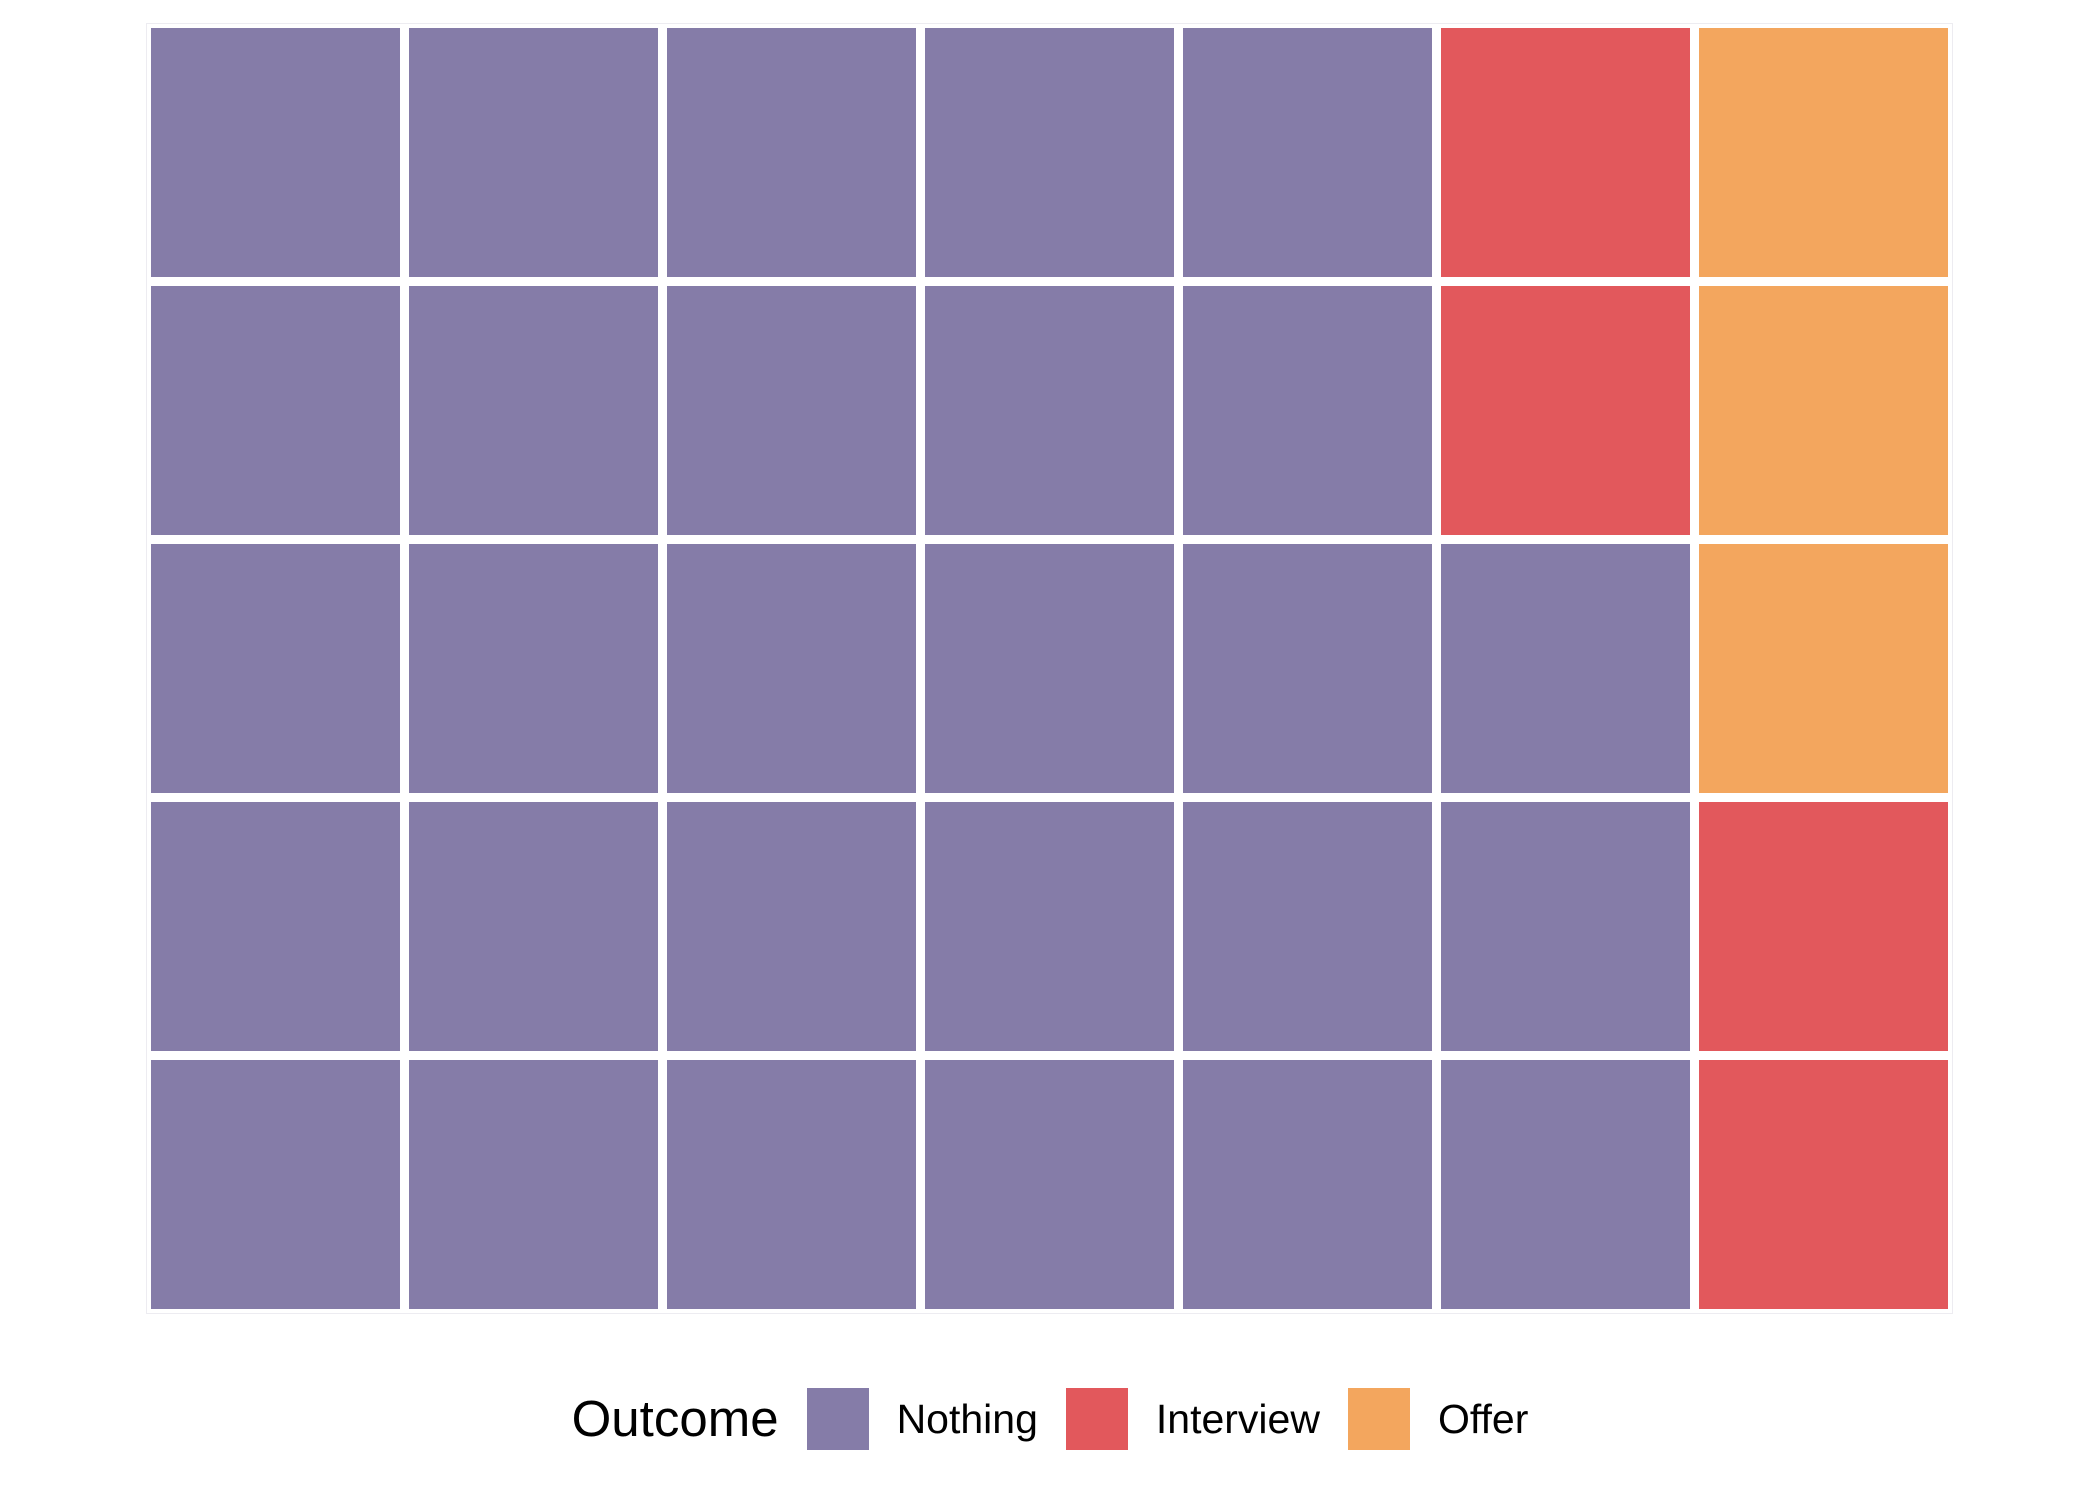 Image resolution: width=2100 pixels, height=1500 pixels. What do you see at coordinates (1096, 1419) in the screenshot?
I see `legend-swatch-interview` at bounding box center [1096, 1419].